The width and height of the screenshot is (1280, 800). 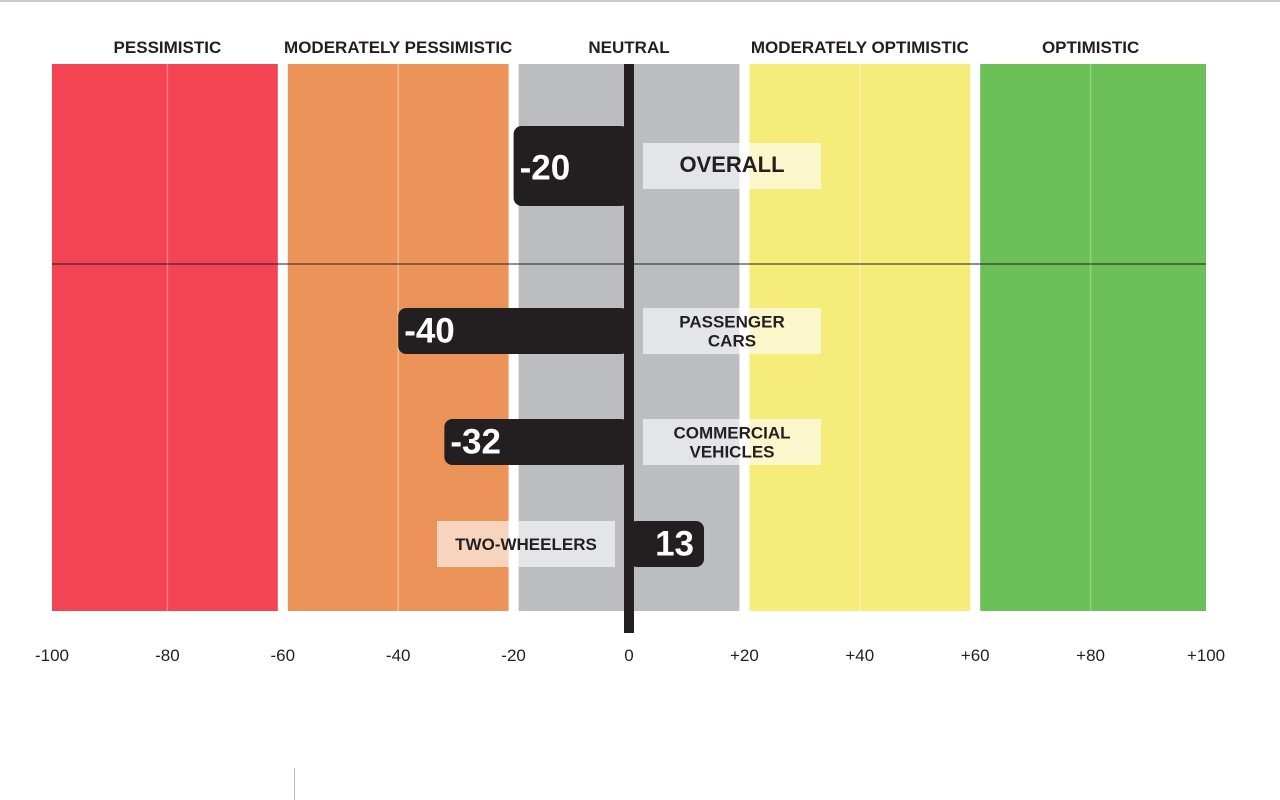 I want to click on zone-label-moderately-optimistic: MODERATELY OPTIMISTIC, so click(x=860, y=47).